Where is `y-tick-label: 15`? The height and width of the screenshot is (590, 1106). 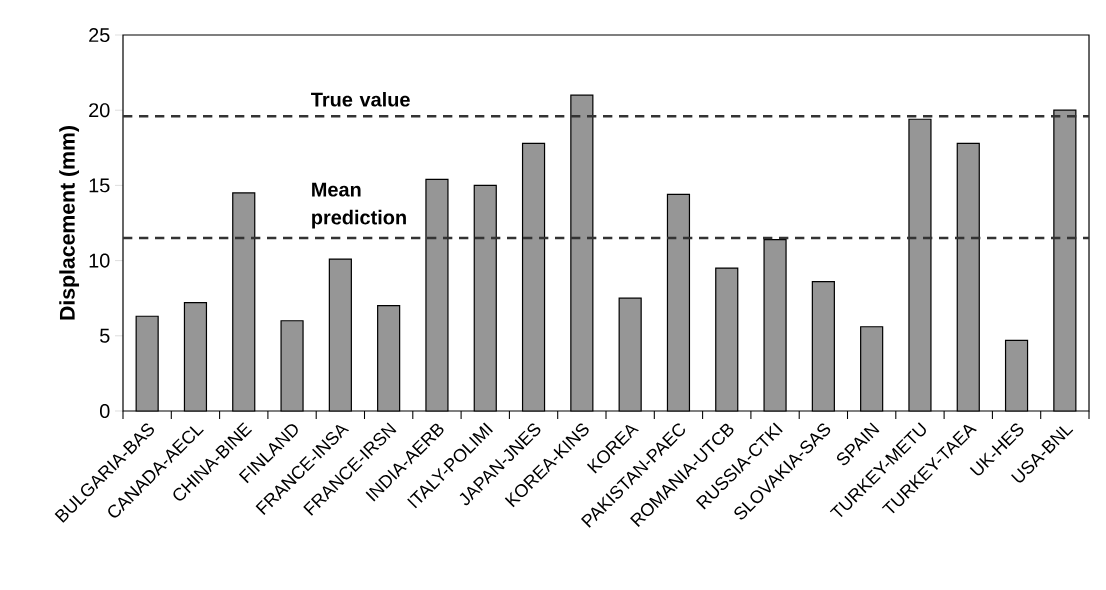
y-tick-label: 15 is located at coordinates (99, 185).